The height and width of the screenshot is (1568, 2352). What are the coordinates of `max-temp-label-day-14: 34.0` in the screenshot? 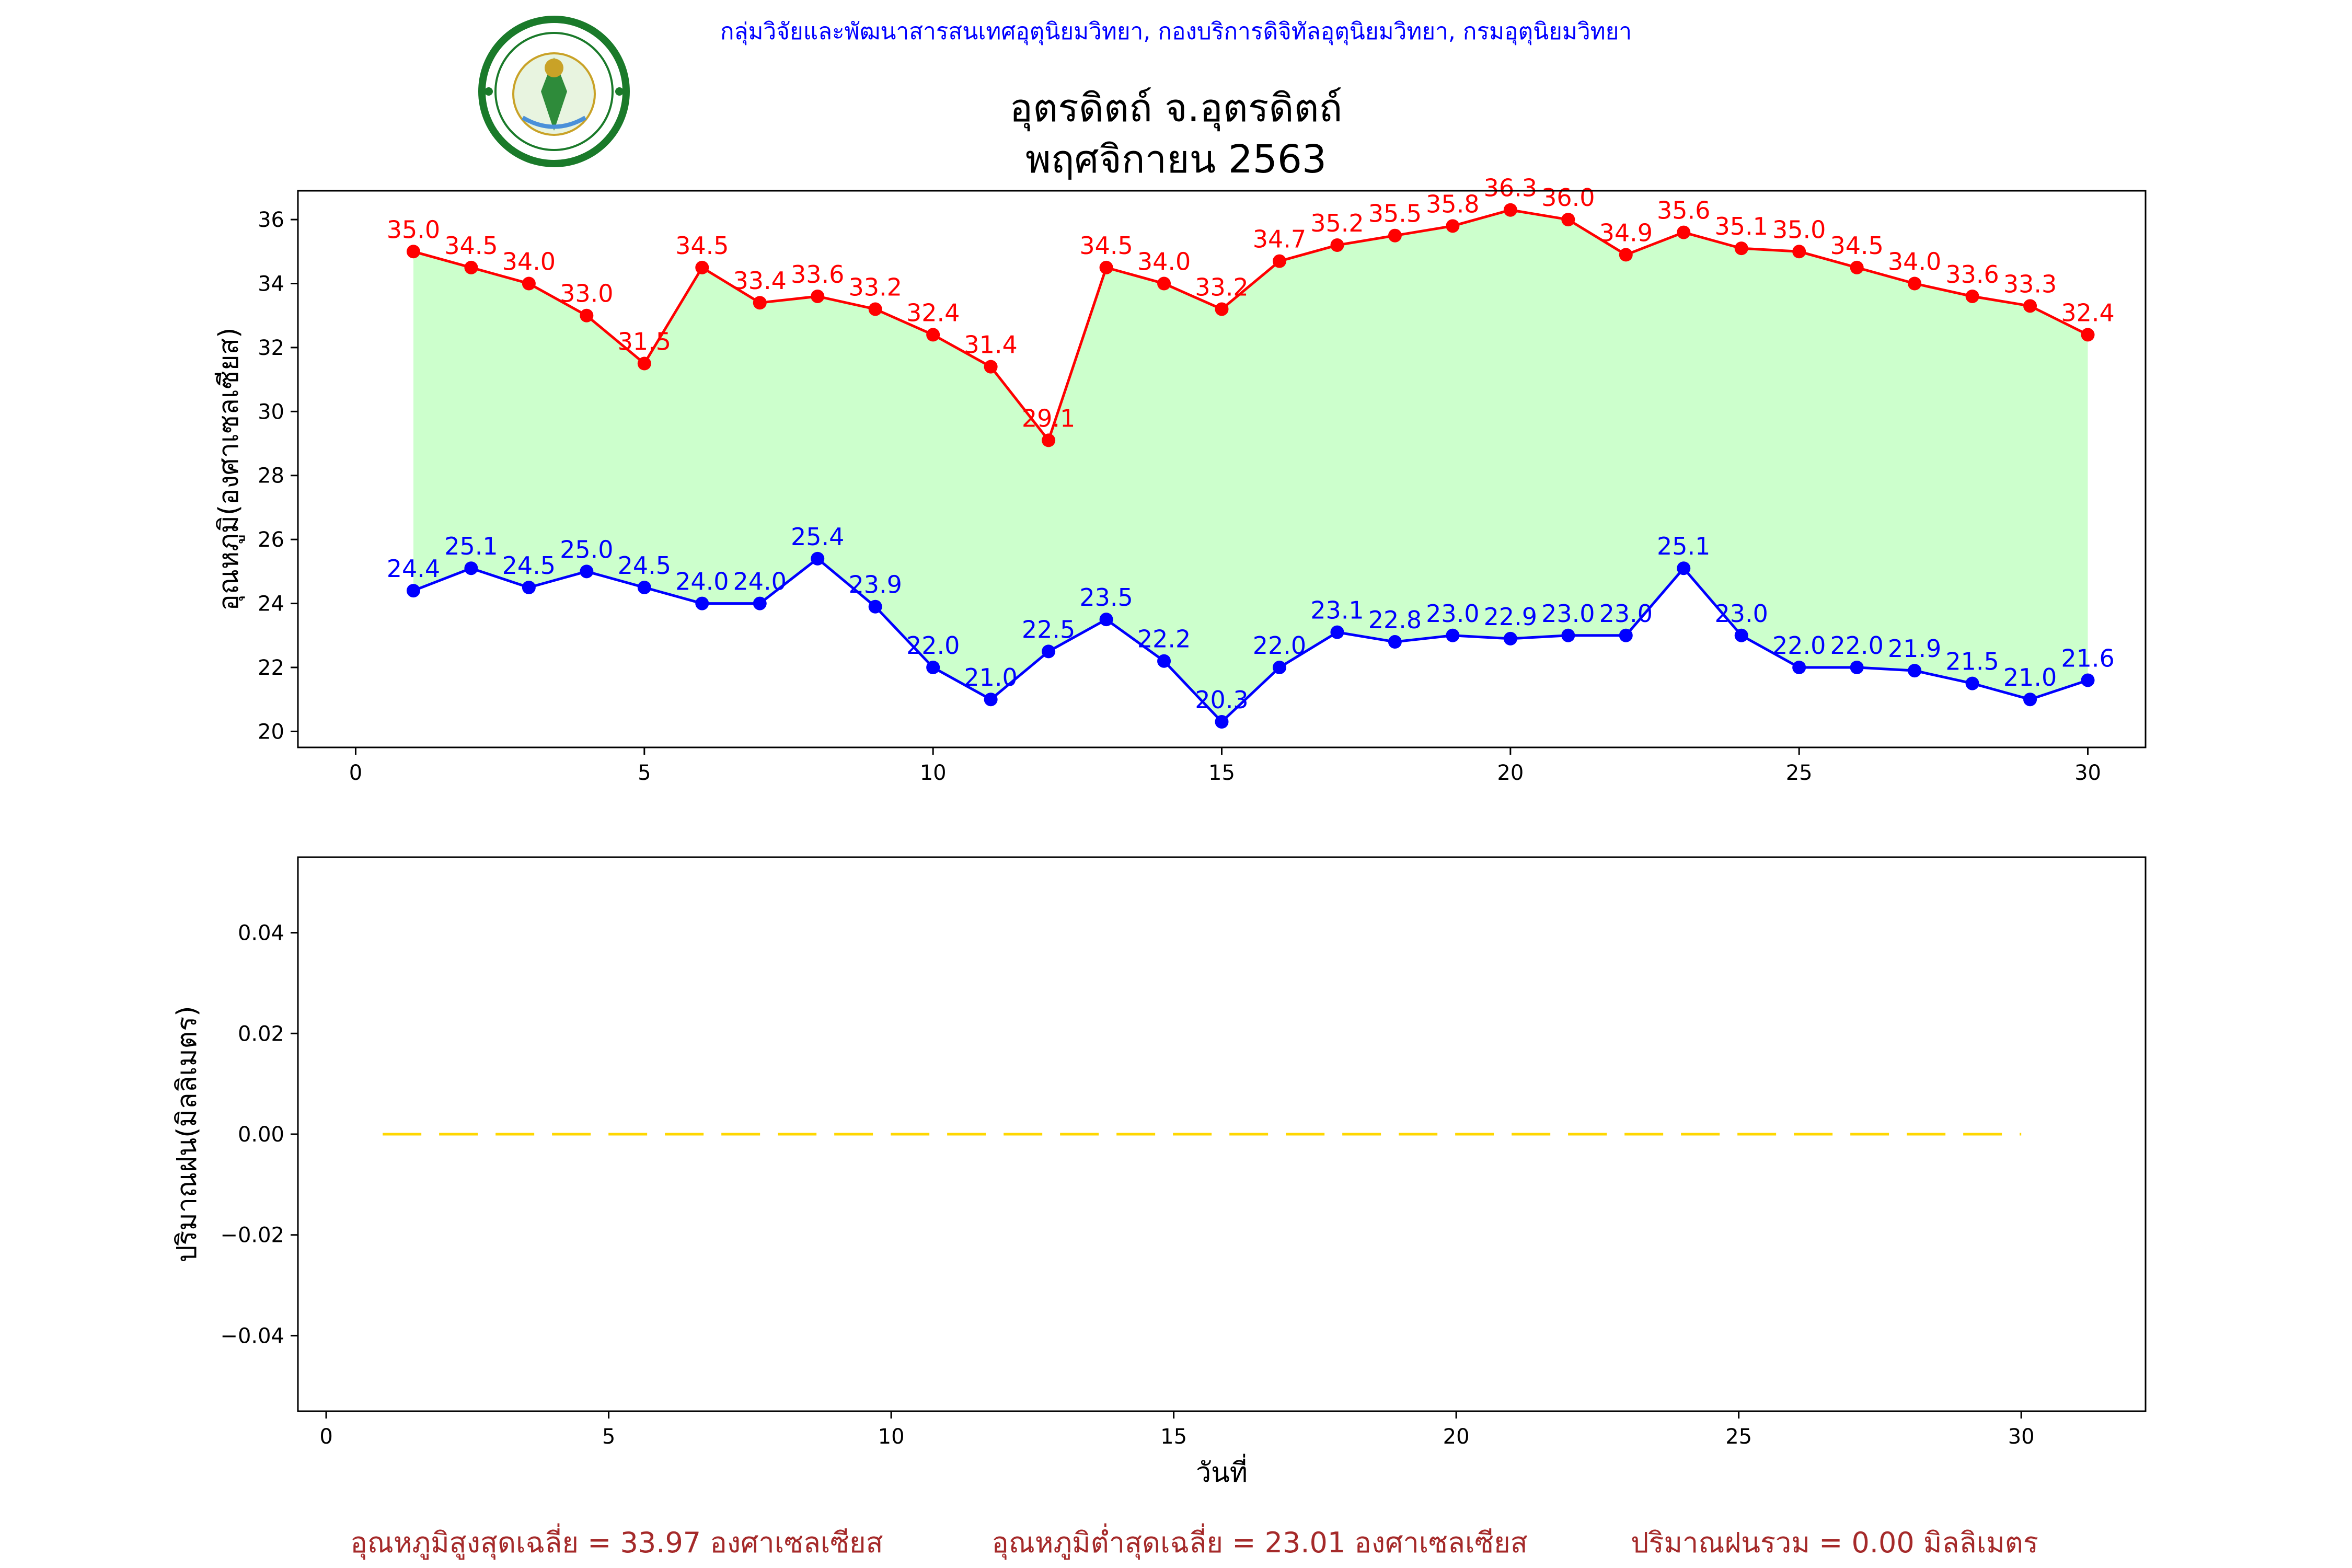 It's located at (1164, 262).